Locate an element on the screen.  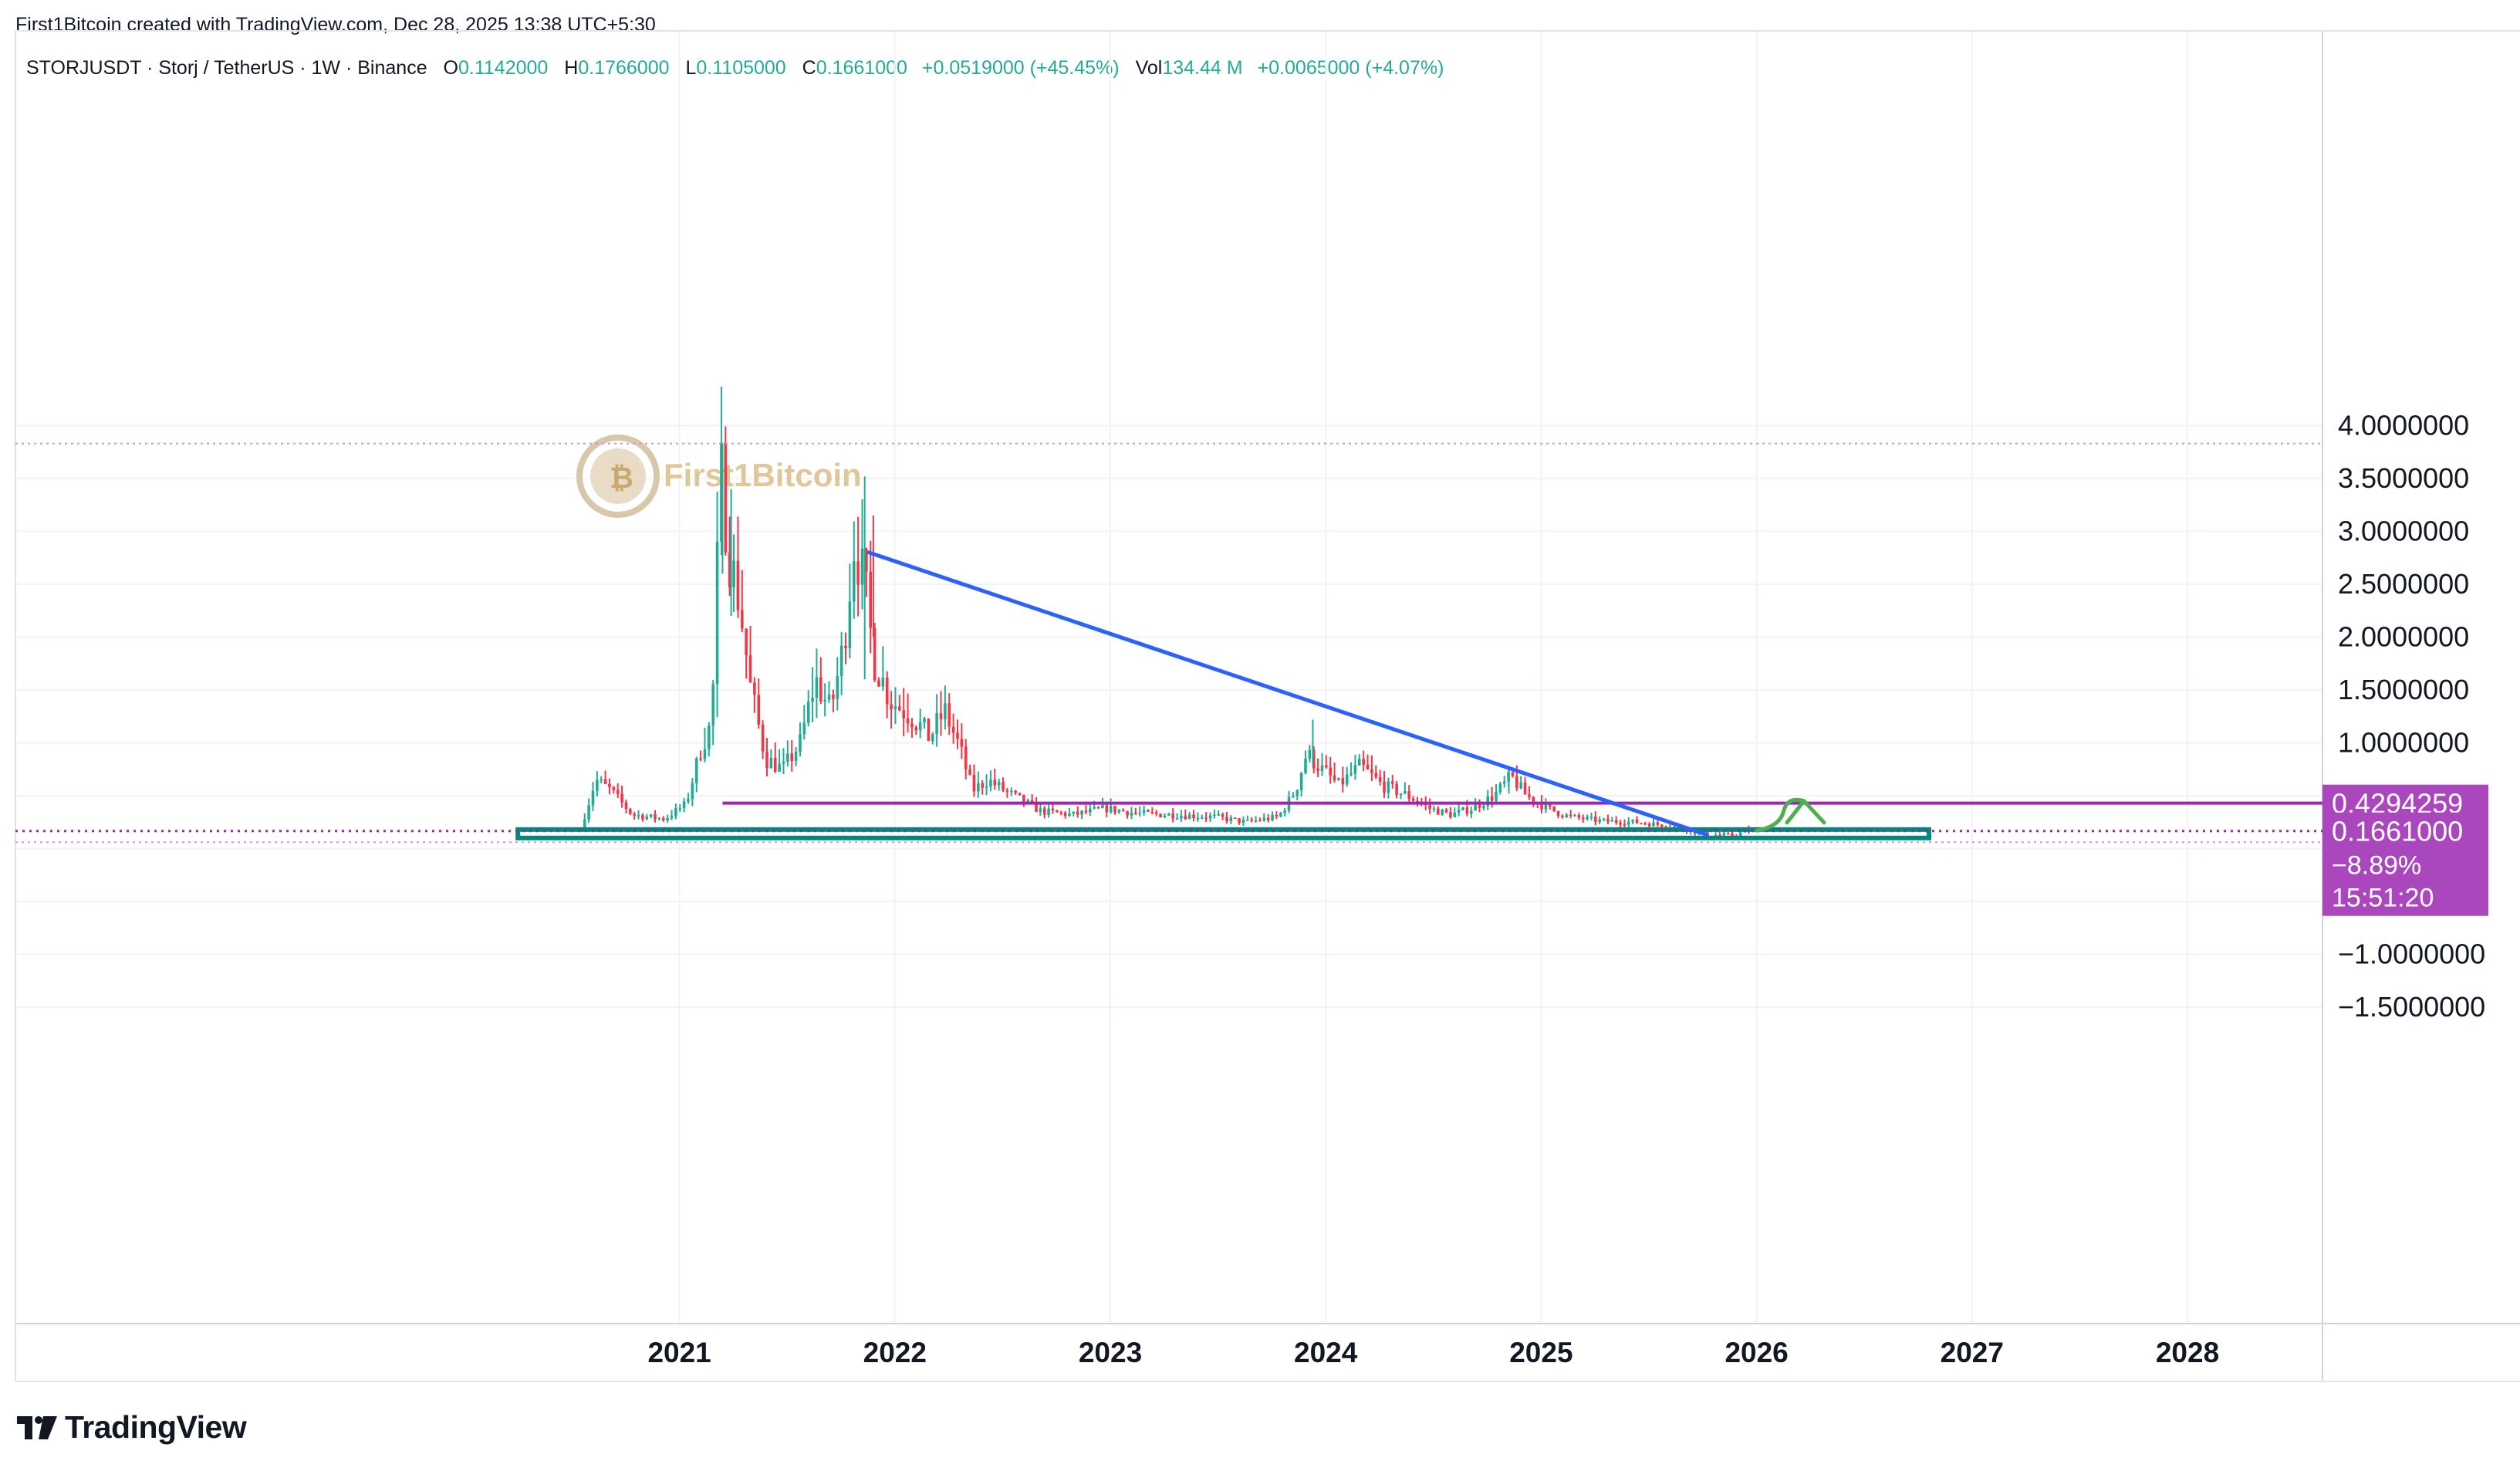
x-tick-label: 2026 is located at coordinates (1756, 1352).